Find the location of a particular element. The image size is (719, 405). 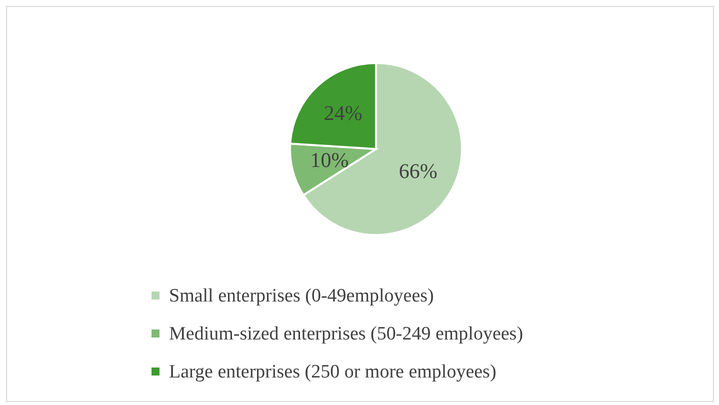

legend-label: Small enterprises (0-49employees) is located at coordinates (301, 296).